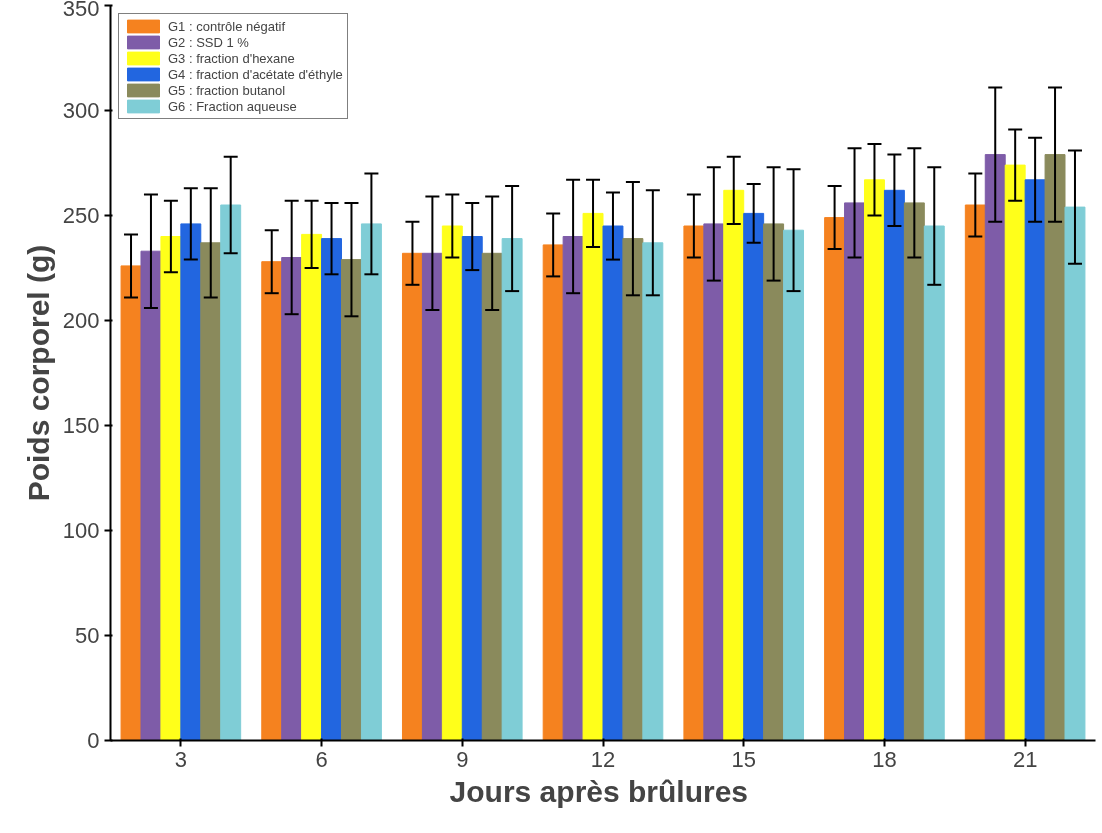 The height and width of the screenshot is (833, 1102). What do you see at coordinates (81, 10) in the screenshot?
I see `y-tick-label: 350` at bounding box center [81, 10].